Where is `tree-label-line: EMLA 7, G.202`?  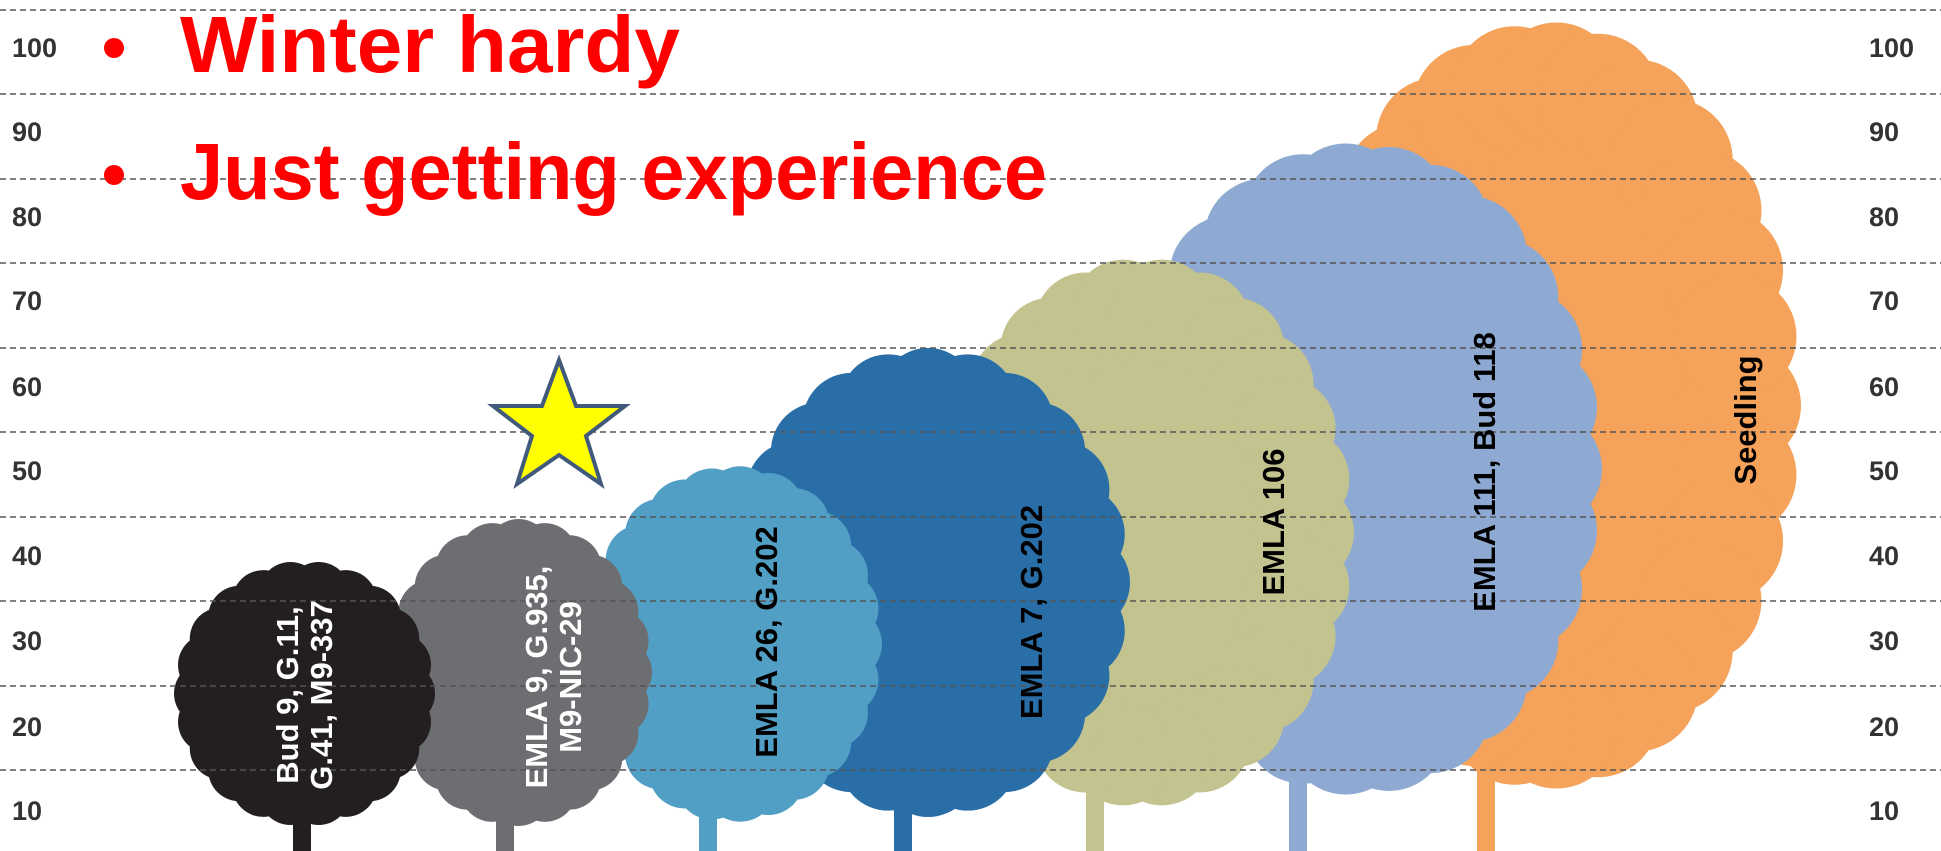
tree-label-line: EMLA 7, G.202 is located at coordinates (1031, 612).